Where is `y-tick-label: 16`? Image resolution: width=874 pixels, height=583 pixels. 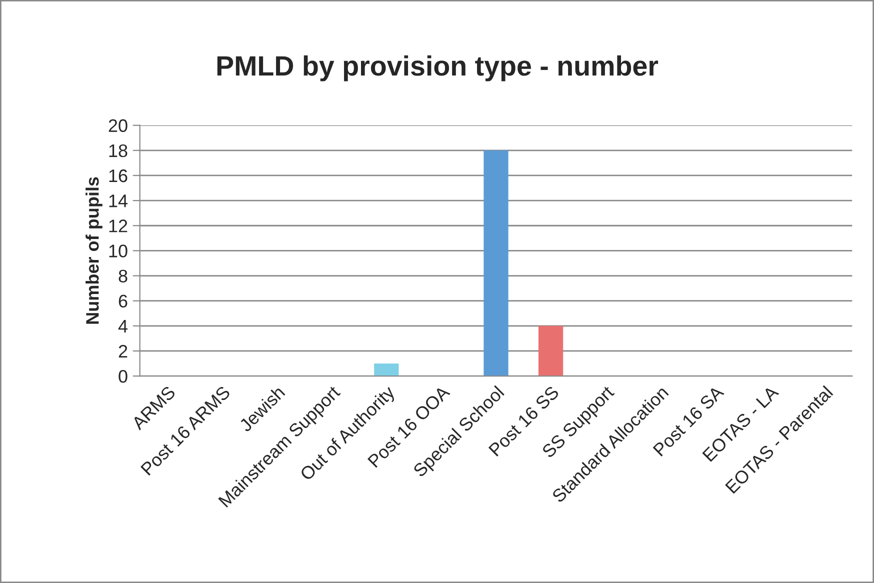
y-tick-label: 16 is located at coordinates (118, 175).